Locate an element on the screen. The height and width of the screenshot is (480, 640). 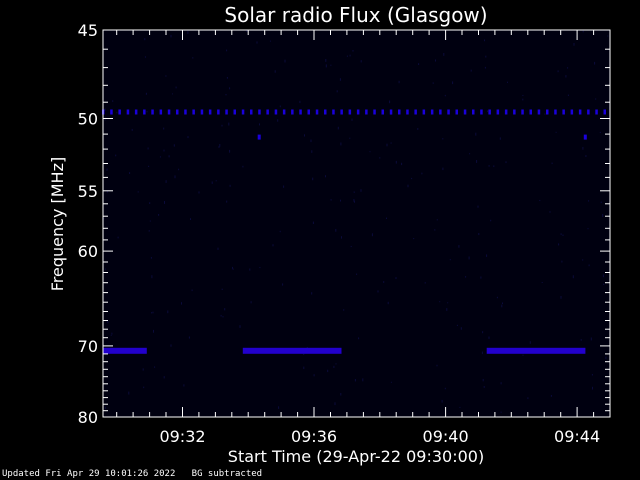
x-tick-label: 09:36 is located at coordinates (314, 436).